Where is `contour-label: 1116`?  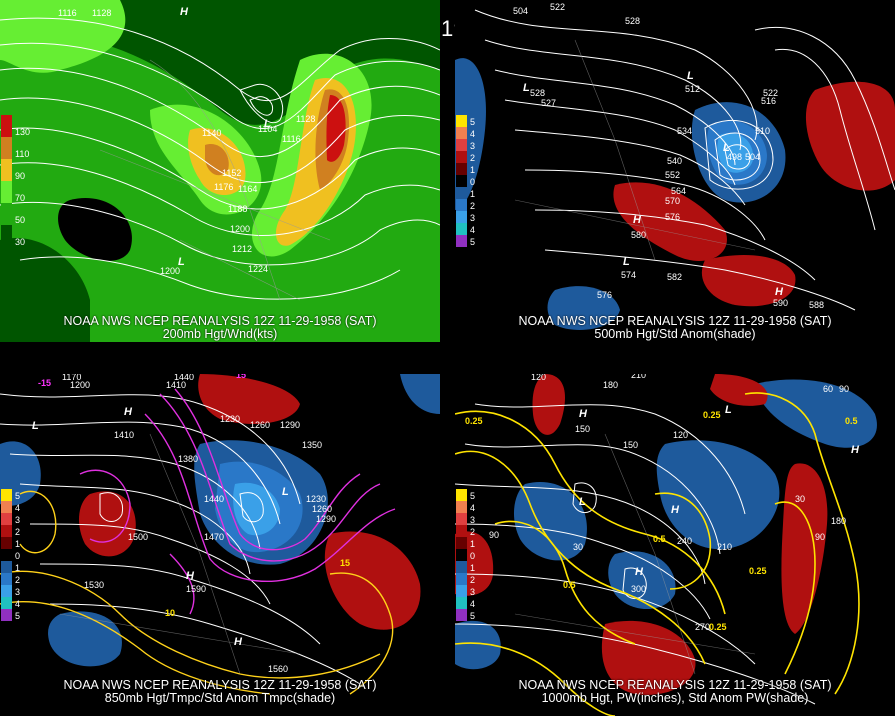 contour-label: 1116 is located at coordinates (67, 13).